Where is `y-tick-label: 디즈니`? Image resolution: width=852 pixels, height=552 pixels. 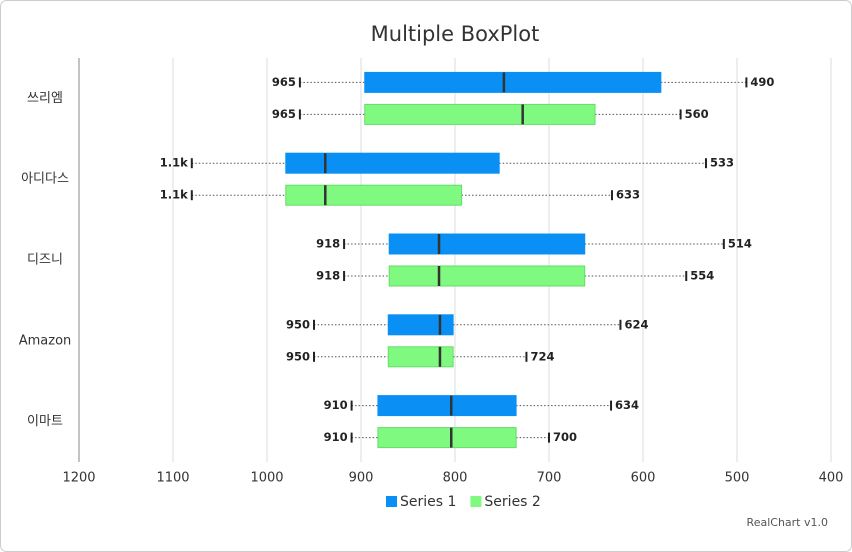
y-tick-label: 디즈니 is located at coordinates (45, 260).